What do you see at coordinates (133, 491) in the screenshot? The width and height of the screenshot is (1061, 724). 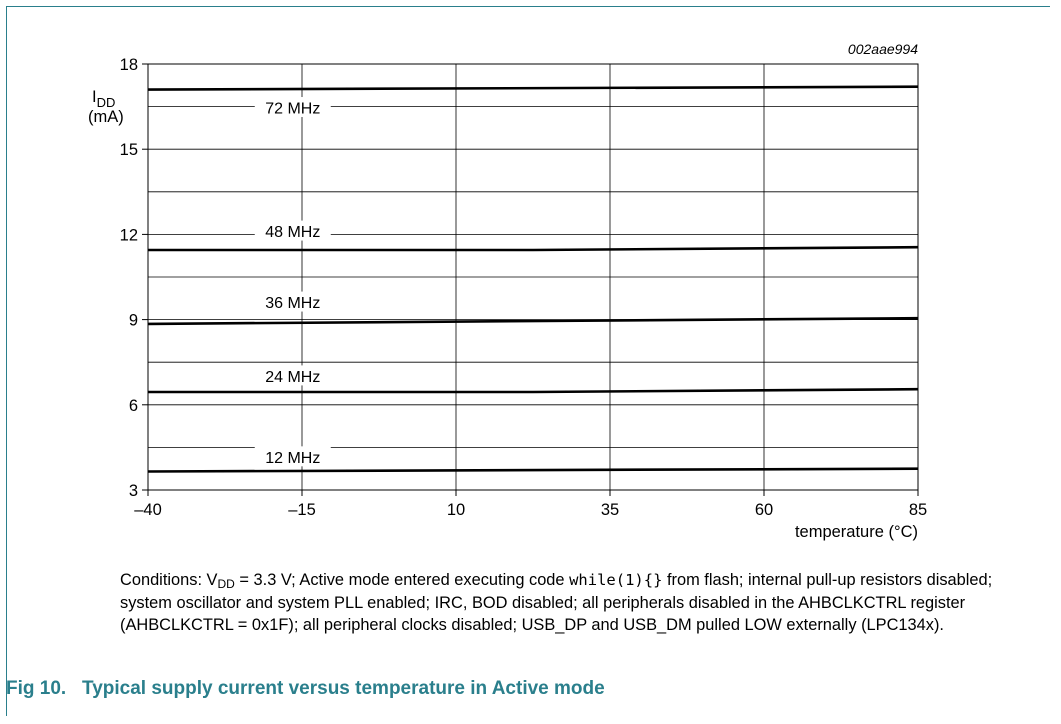 I see `y-tick-label: 3` at bounding box center [133, 491].